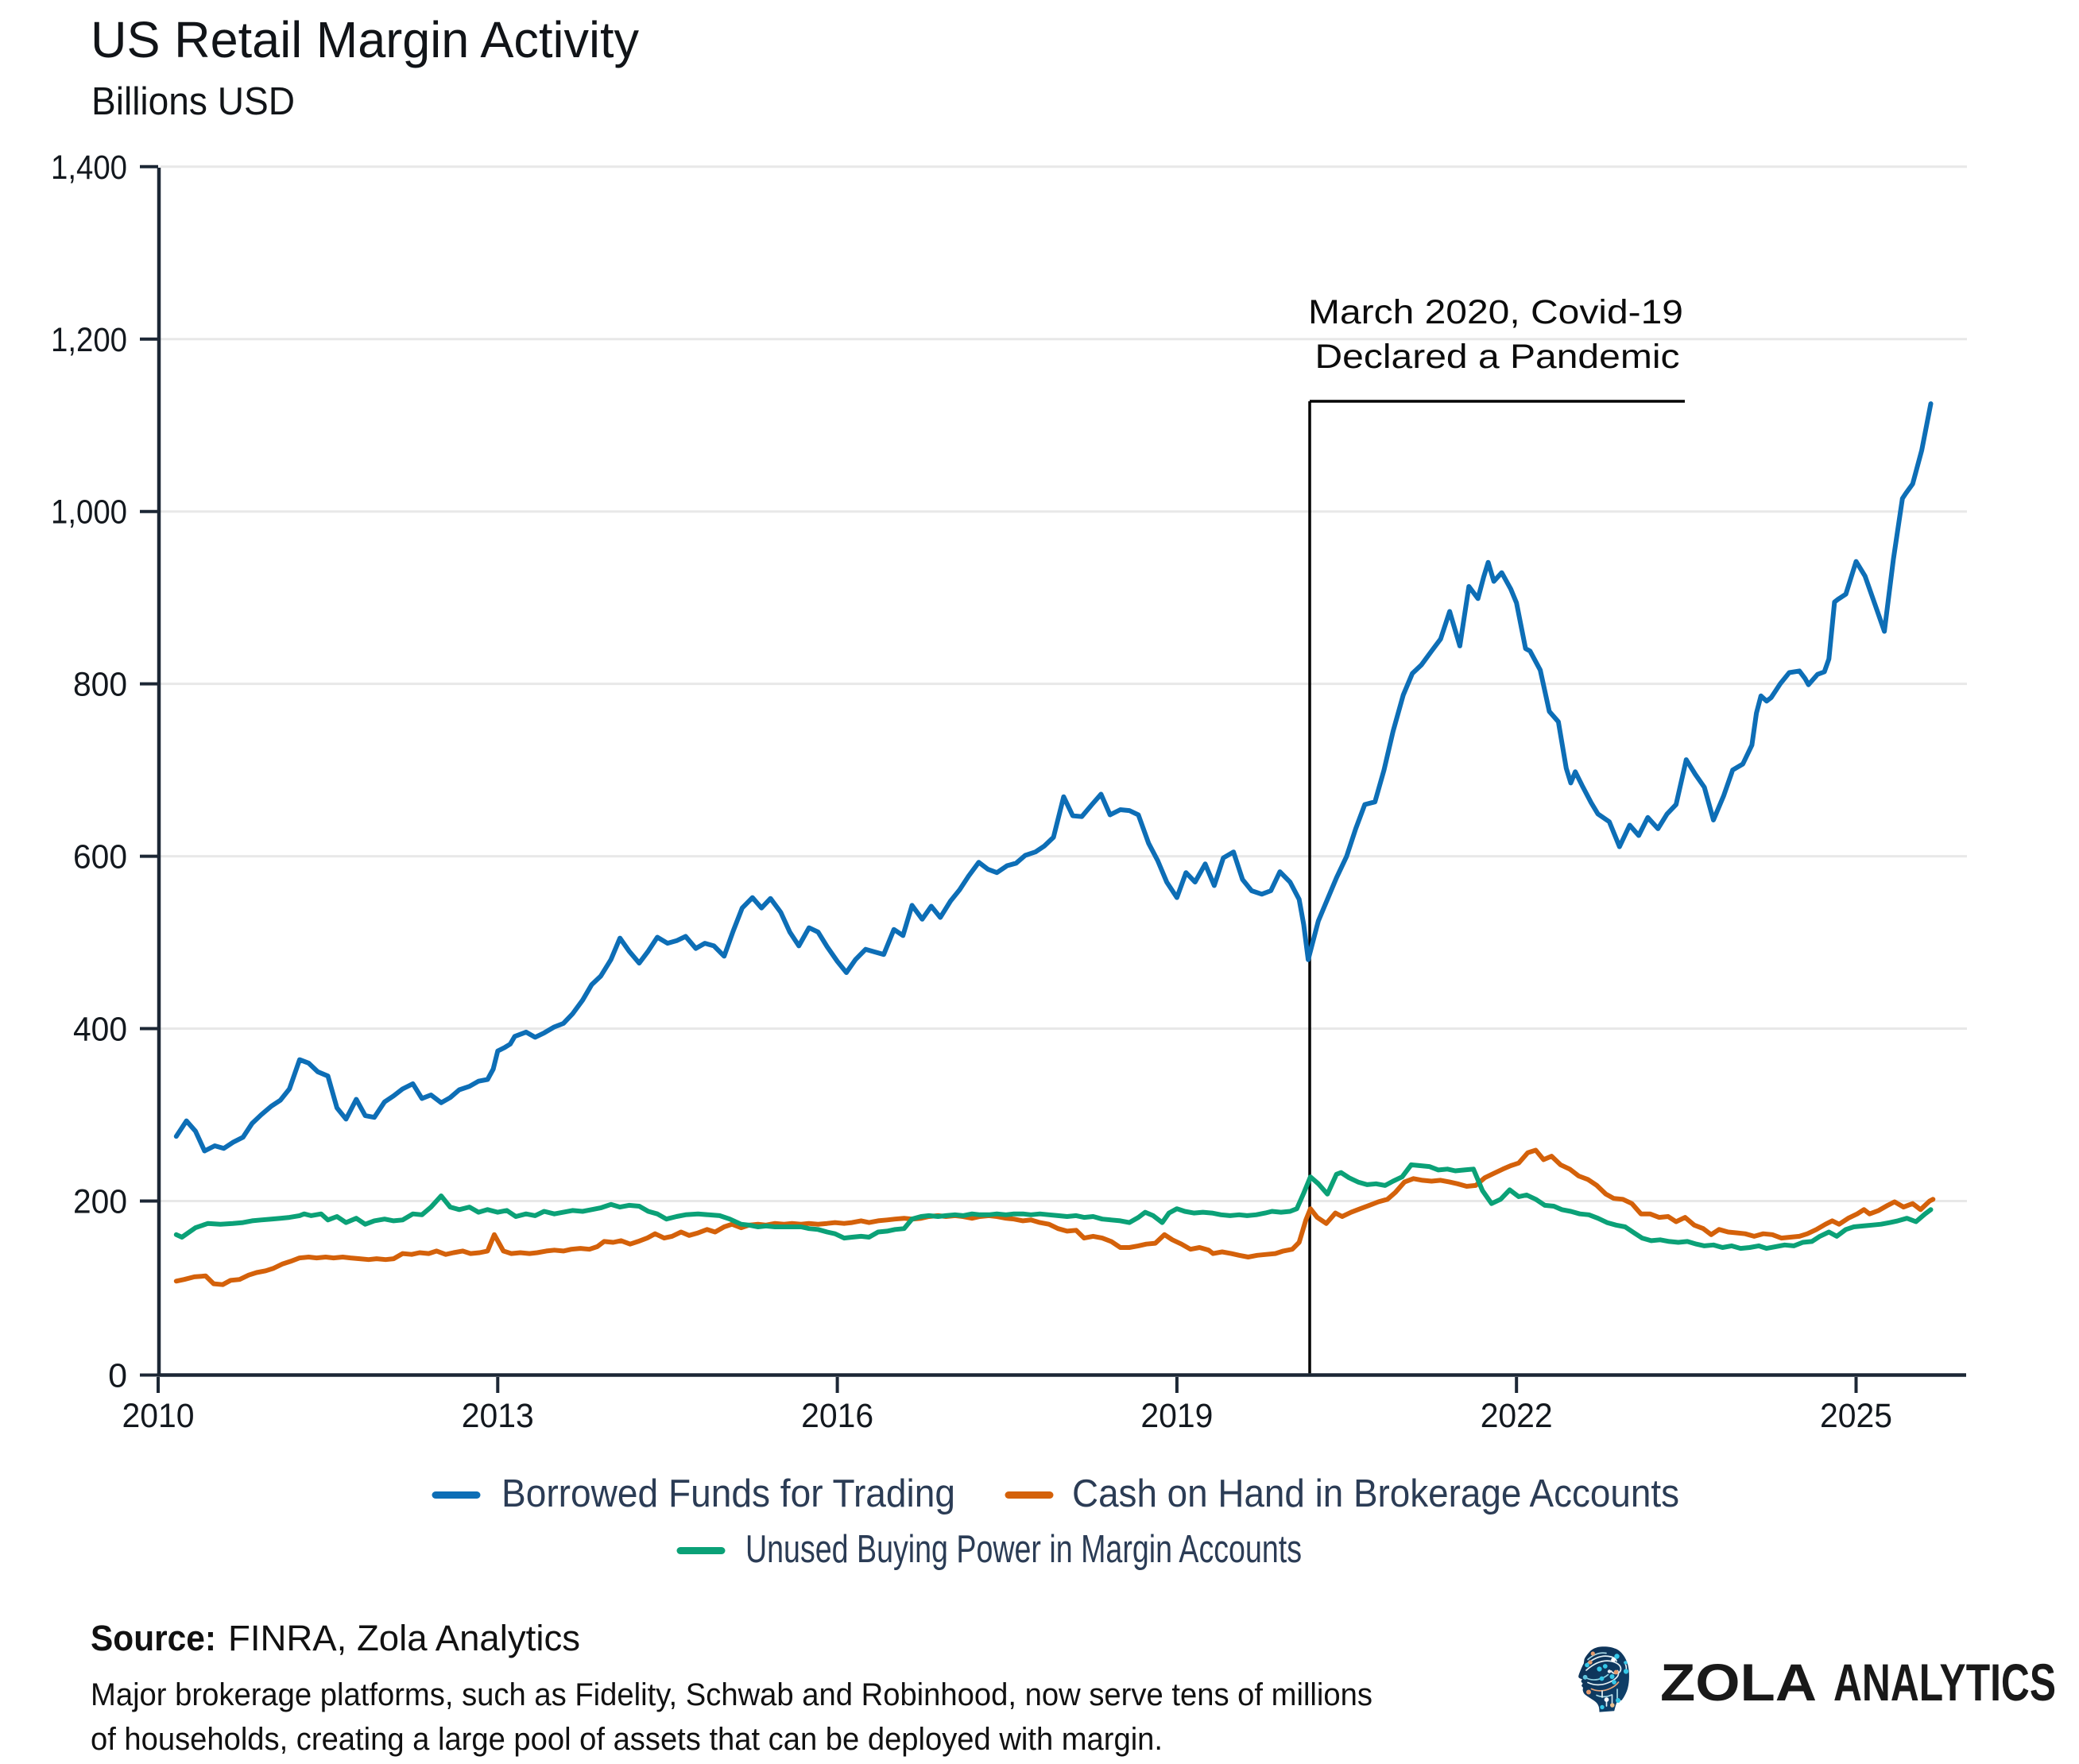  I want to click on svg-text: Billions USD, so click(193, 101).